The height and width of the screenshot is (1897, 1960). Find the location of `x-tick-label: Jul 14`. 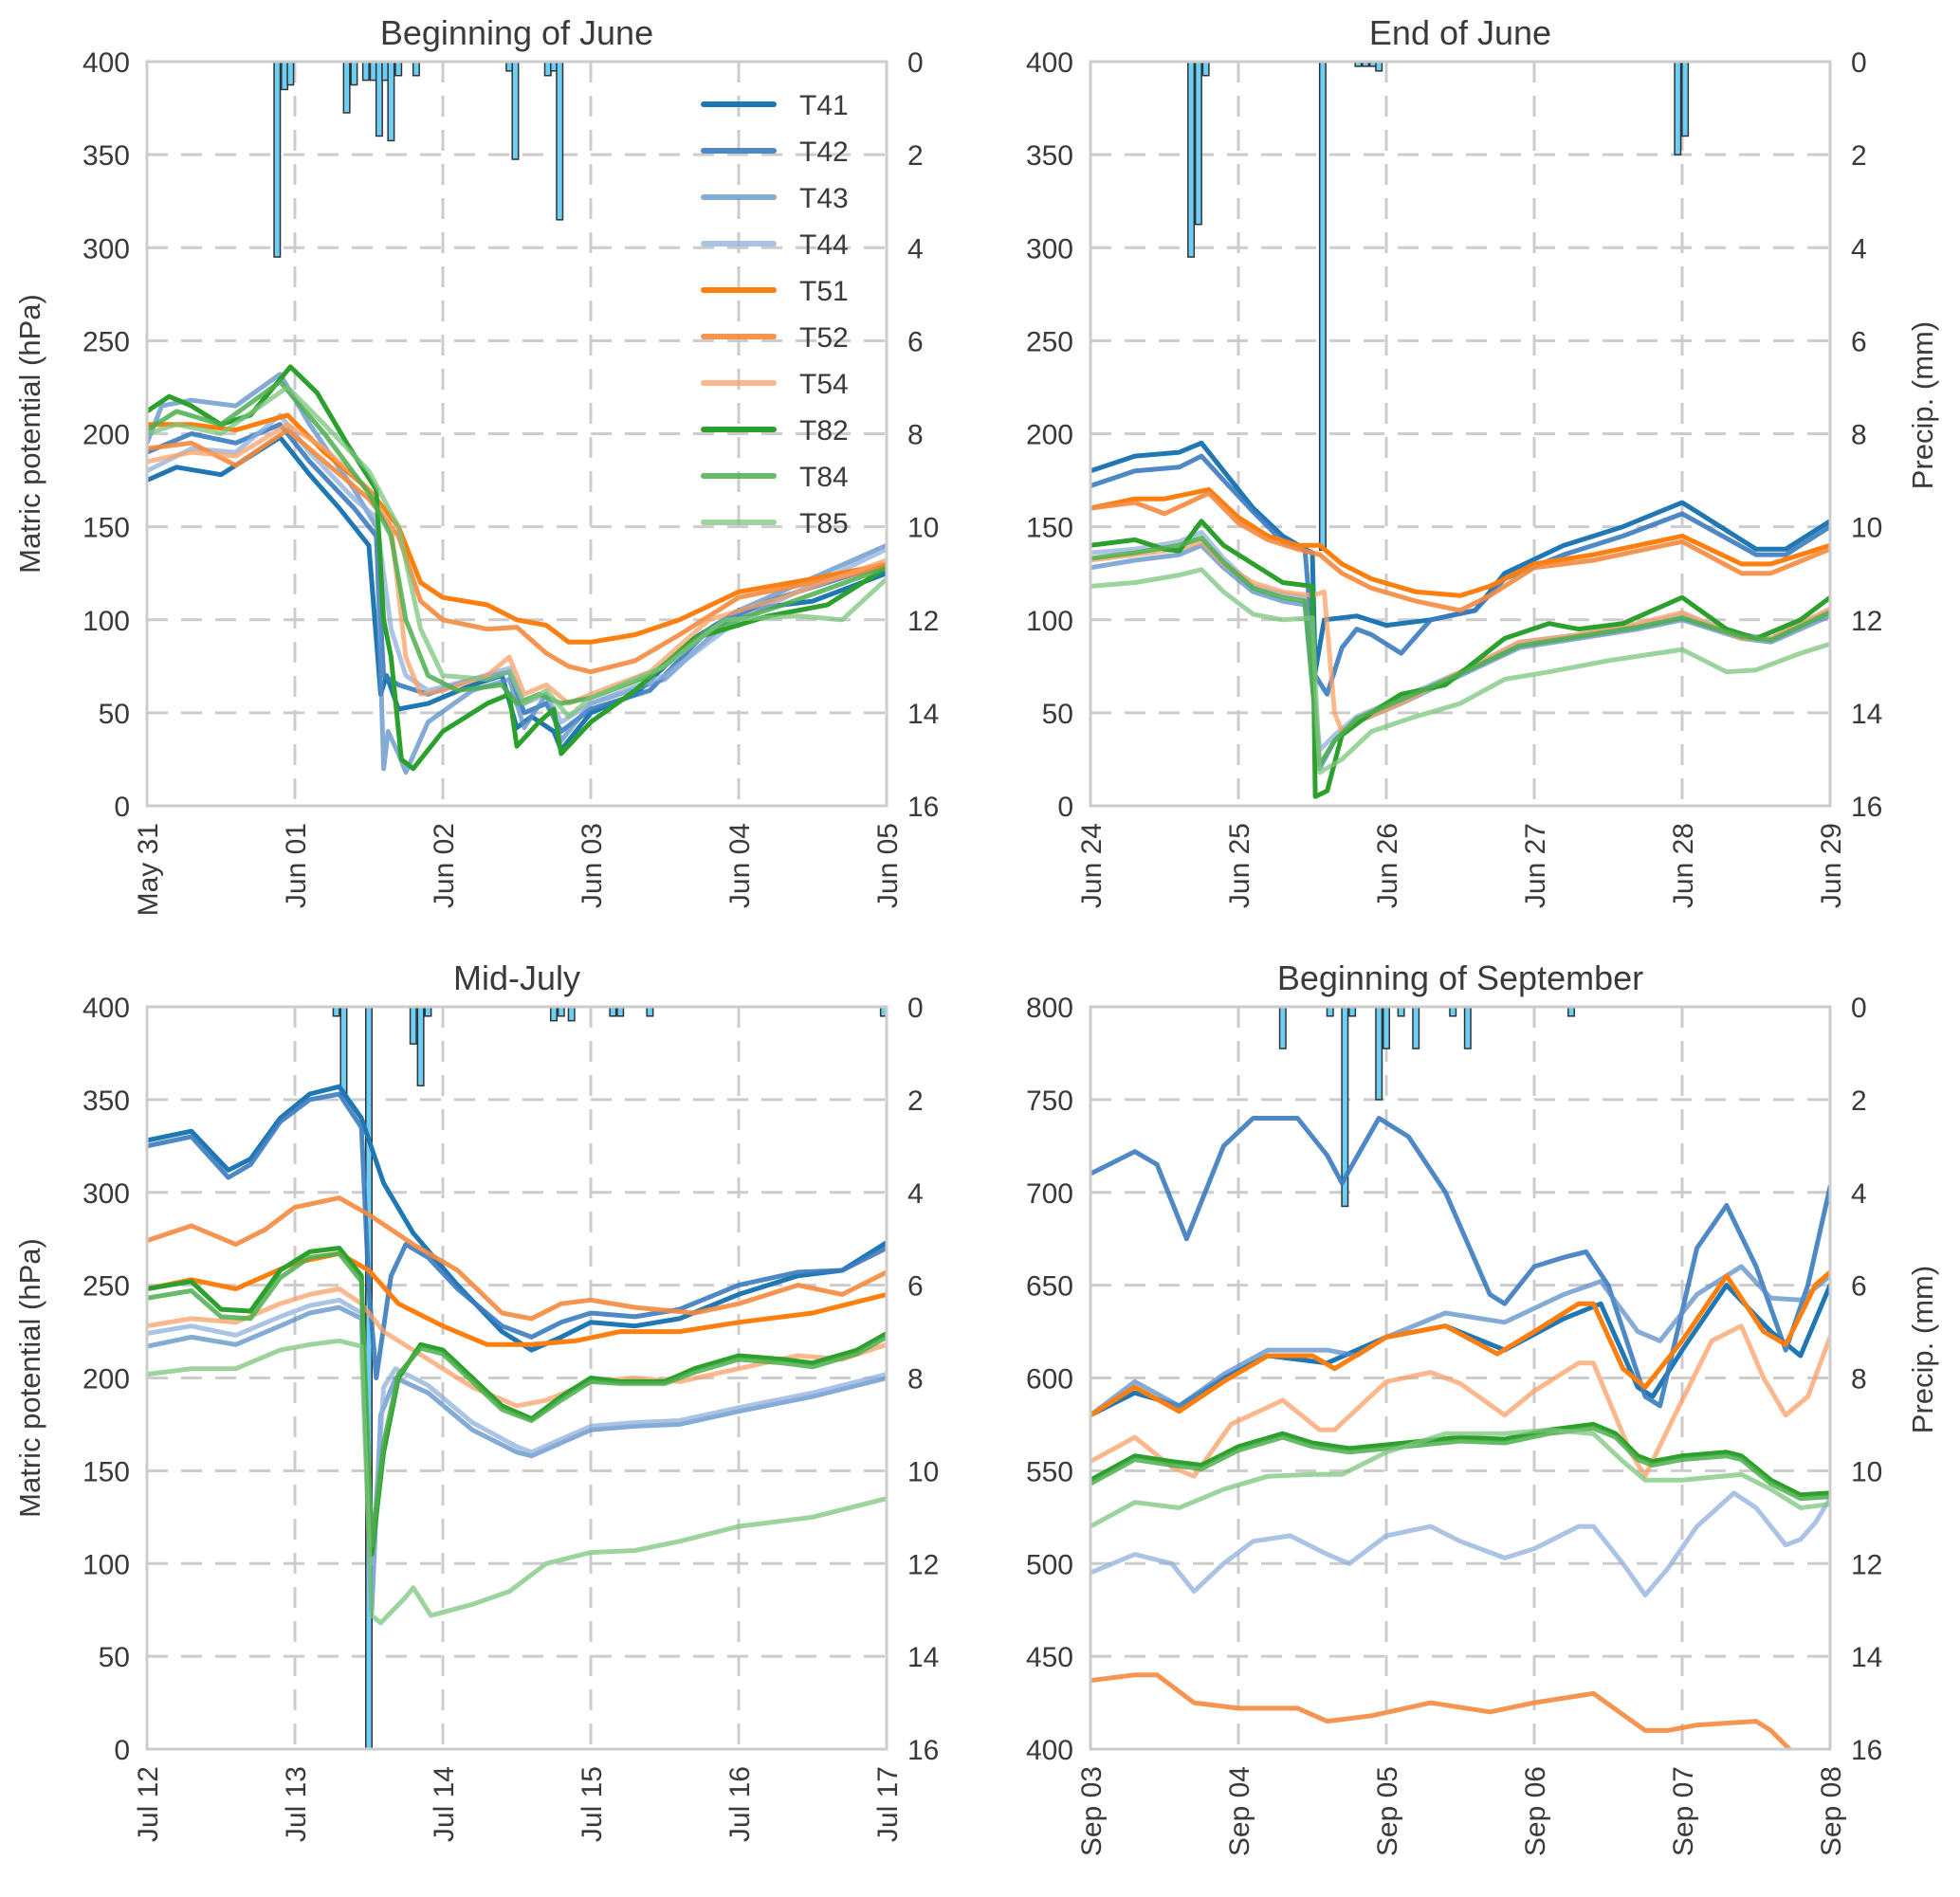

x-tick-label: Jul 14 is located at coordinates (444, 1804).